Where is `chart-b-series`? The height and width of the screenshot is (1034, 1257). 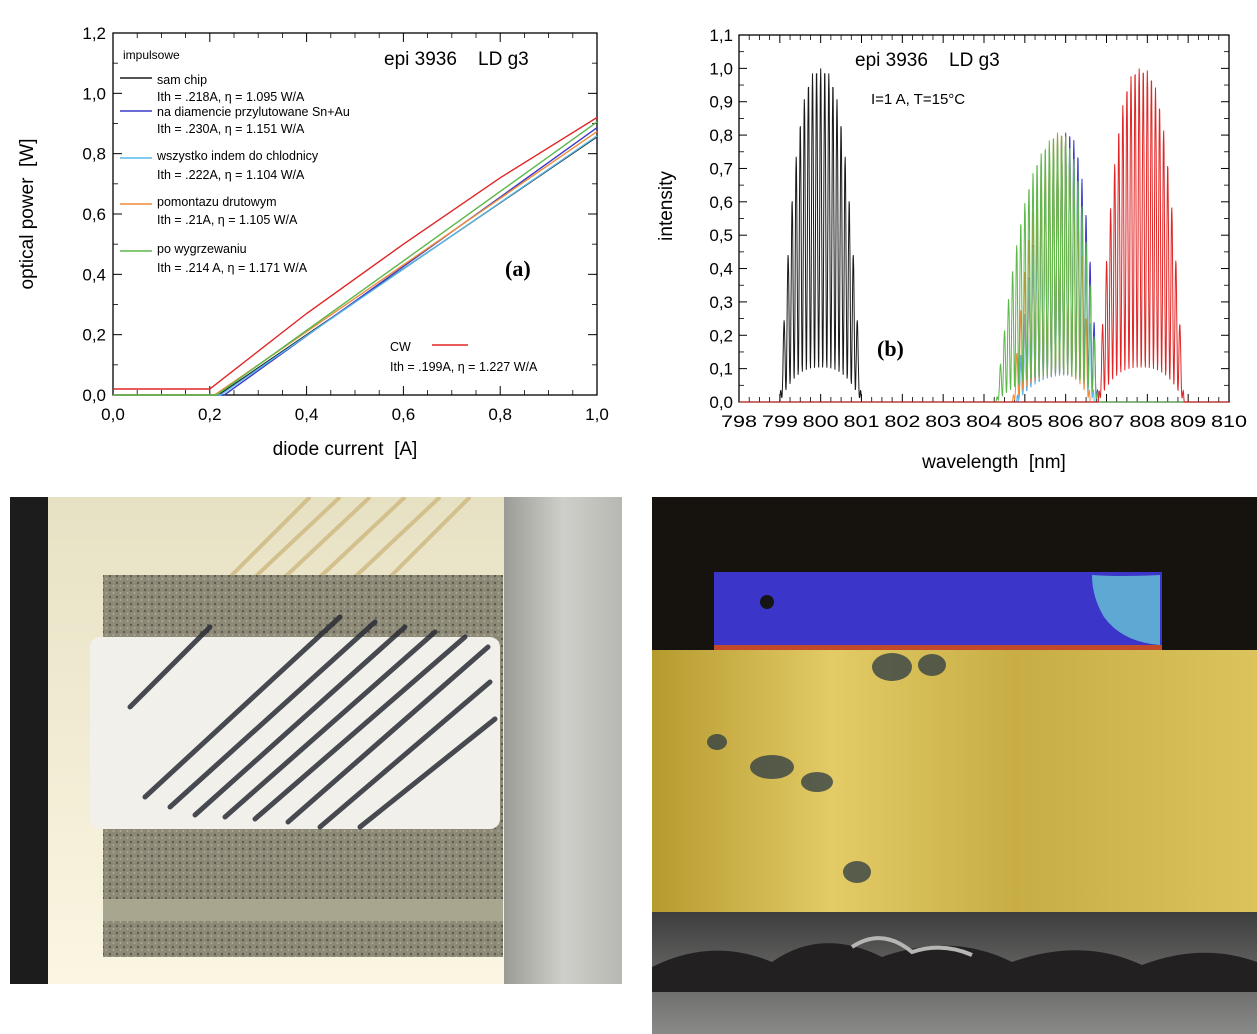 chart-b-series is located at coordinates (984, 235).